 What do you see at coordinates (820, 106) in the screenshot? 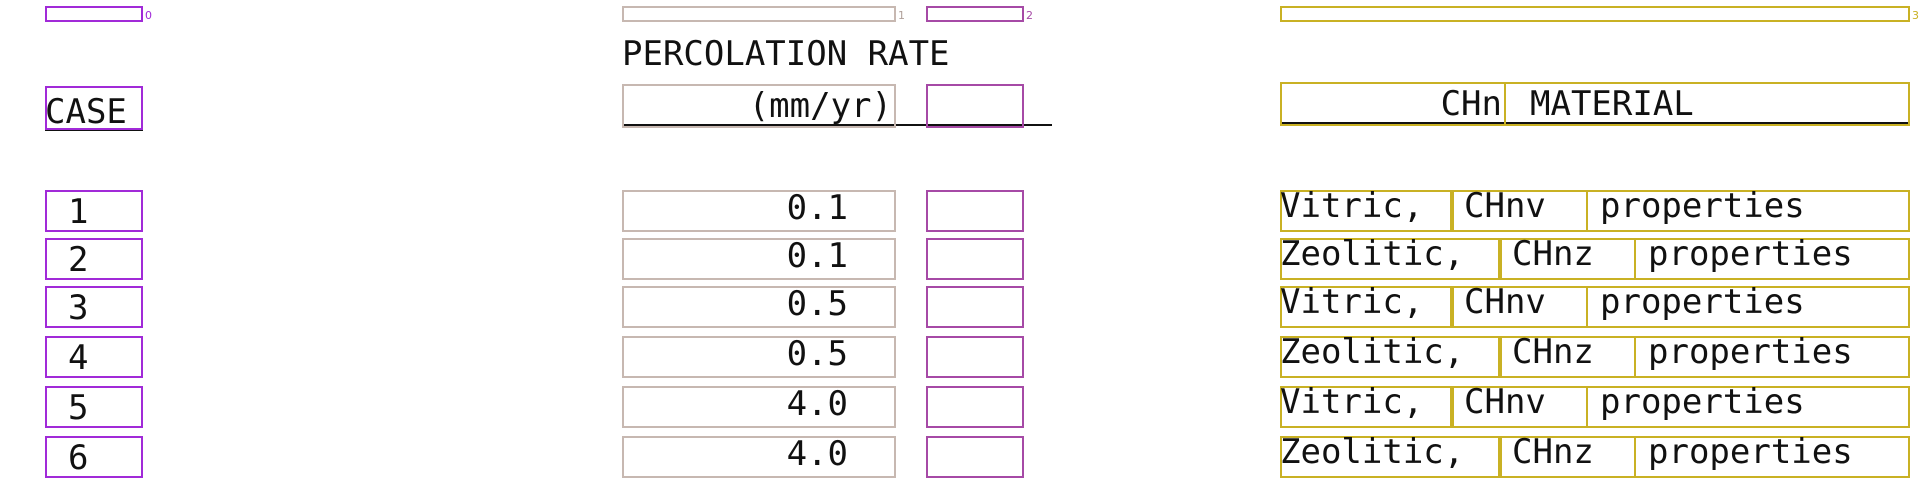
I see `header-units: (mm/yr)` at bounding box center [820, 106].